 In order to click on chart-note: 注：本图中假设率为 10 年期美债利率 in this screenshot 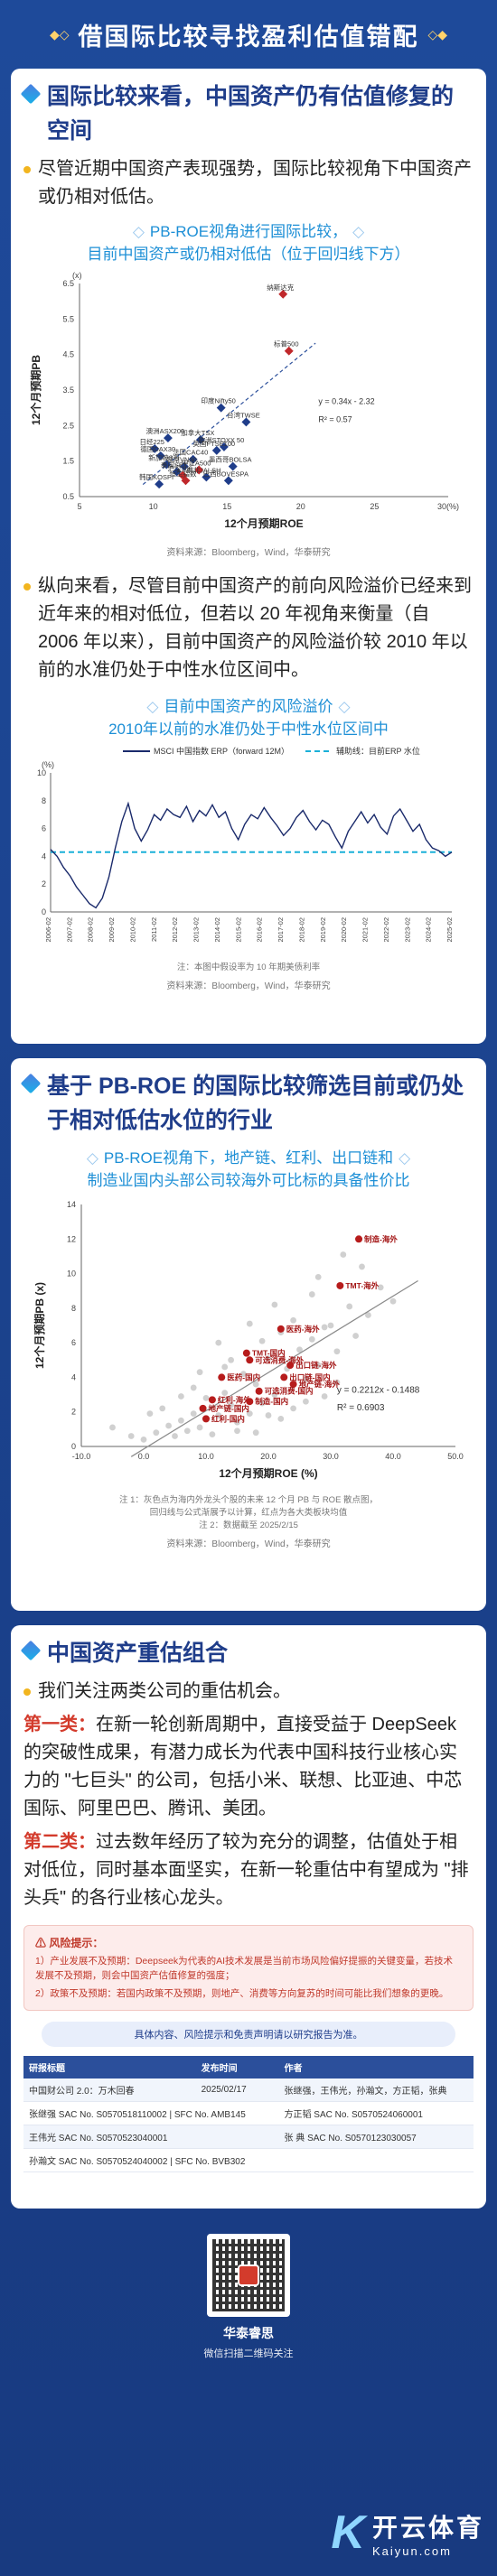, I will do `click(248, 967)`.